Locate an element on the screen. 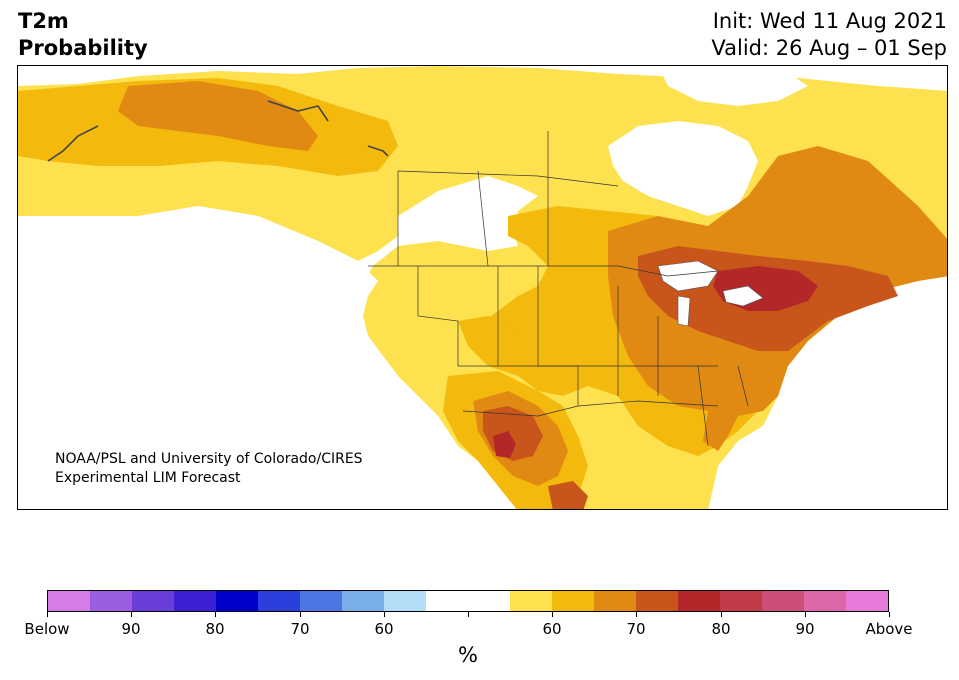 This screenshot has width=959, height=680. region-no-signal-arctic is located at coordinates (733, 86).